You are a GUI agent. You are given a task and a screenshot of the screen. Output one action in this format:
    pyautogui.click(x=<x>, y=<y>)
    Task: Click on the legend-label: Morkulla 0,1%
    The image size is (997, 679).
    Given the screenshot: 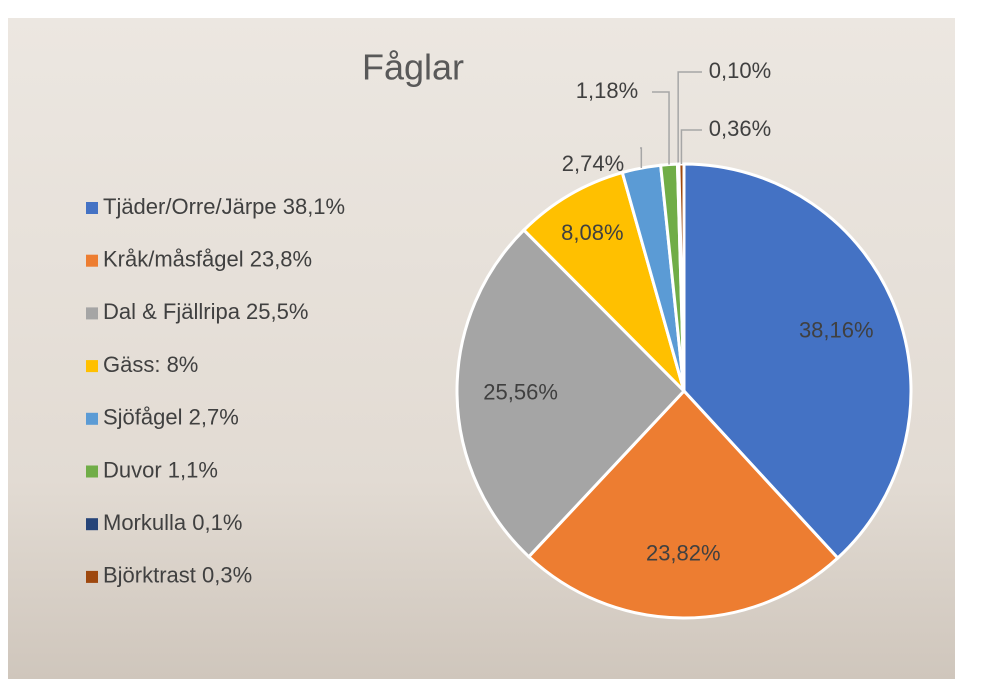 What is the action you would take?
    pyautogui.click(x=172, y=522)
    